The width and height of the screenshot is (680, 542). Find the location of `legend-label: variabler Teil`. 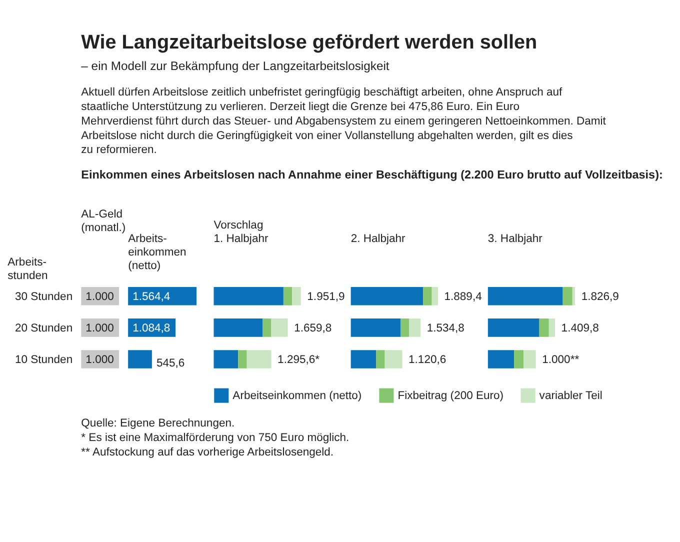

legend-label: variabler Teil is located at coordinates (570, 396).